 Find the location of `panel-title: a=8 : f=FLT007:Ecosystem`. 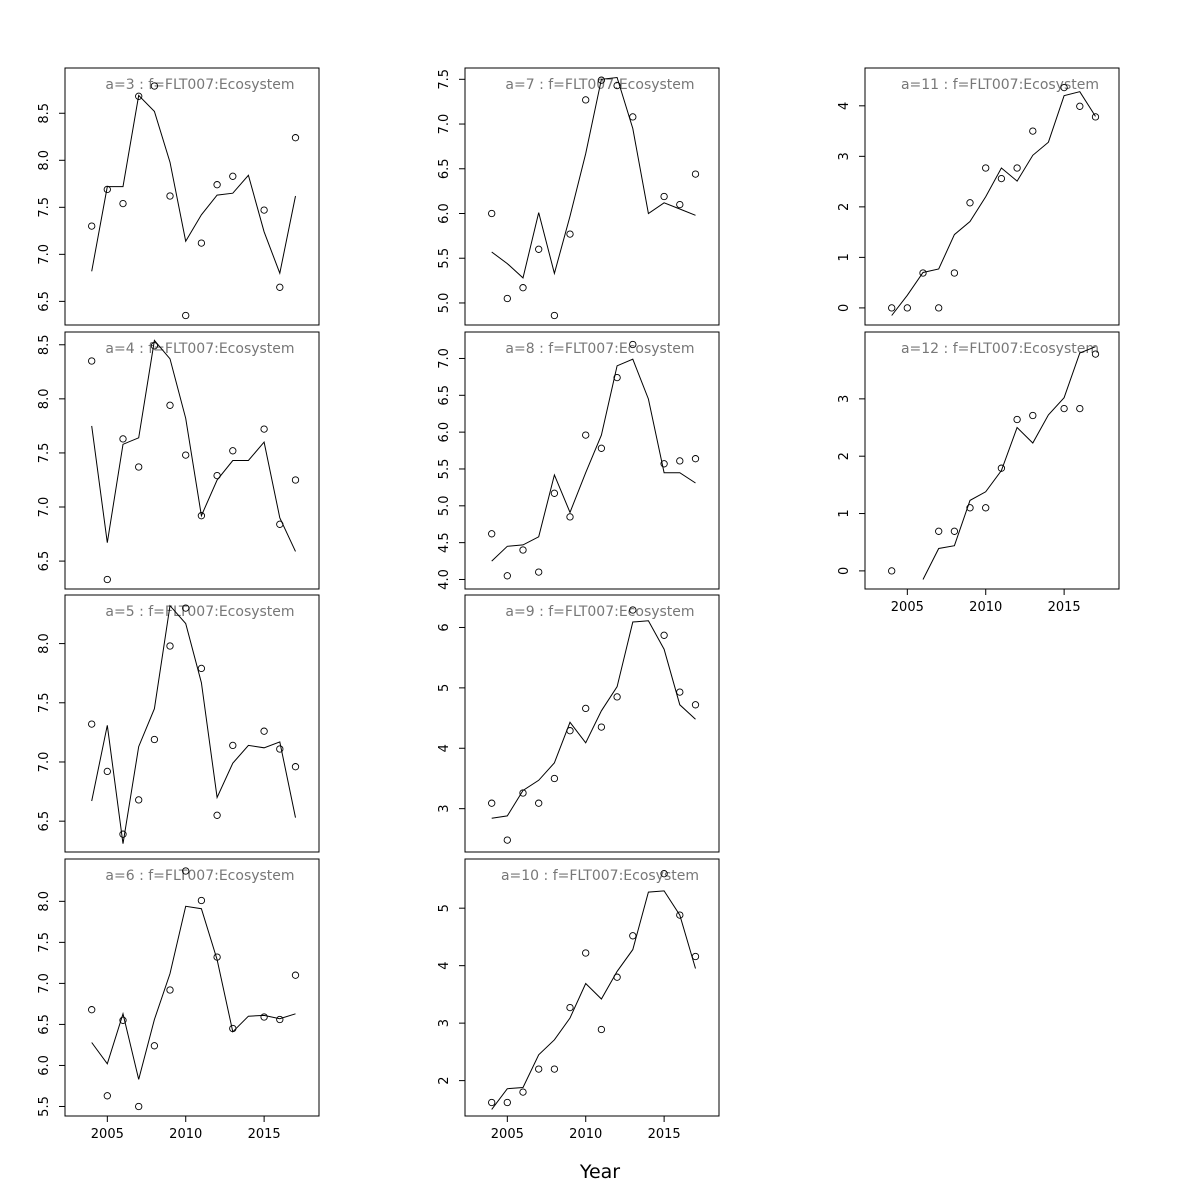

panel-title: a=8 : f=FLT007:Ecosystem is located at coordinates (599, 349).